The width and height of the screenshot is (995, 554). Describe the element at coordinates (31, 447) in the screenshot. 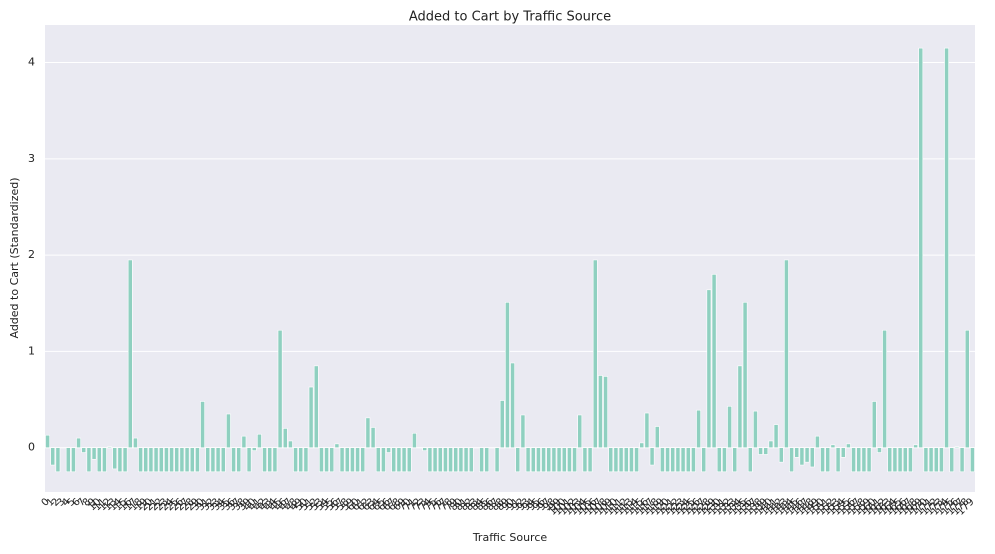

I see `y-tick-label: 0` at that location.